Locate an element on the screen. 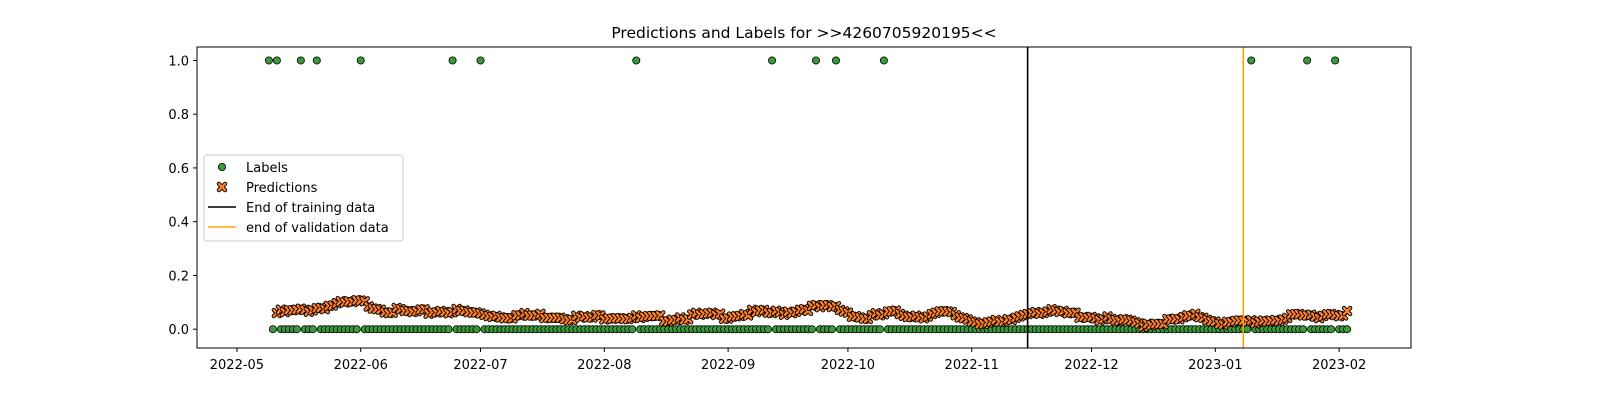 The width and height of the screenshot is (1600, 404). y-tick-label: 0.4 is located at coordinates (178, 223).